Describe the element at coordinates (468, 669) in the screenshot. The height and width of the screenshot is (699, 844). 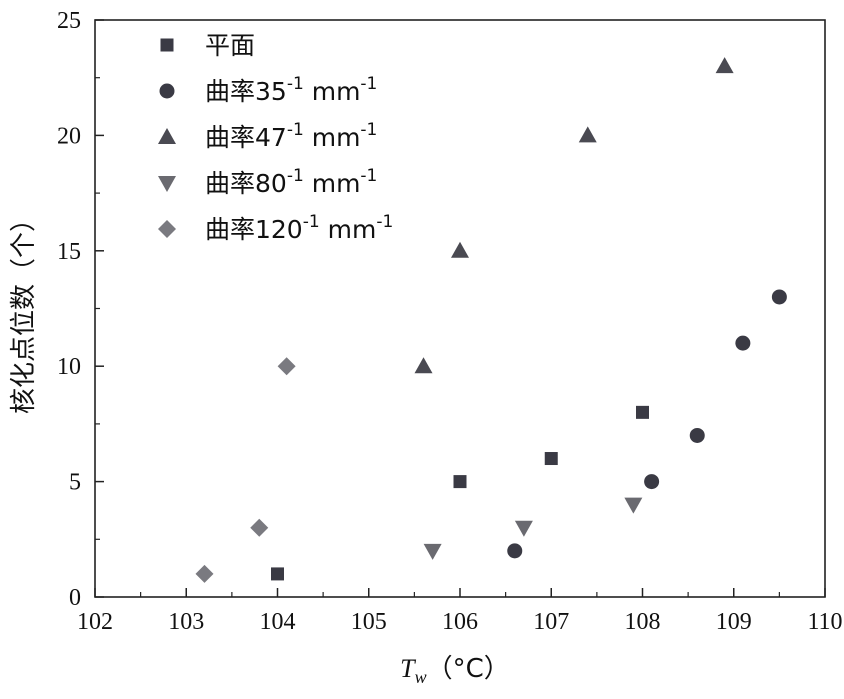
I see `x-axis-title-unit: （°C）` at that location.